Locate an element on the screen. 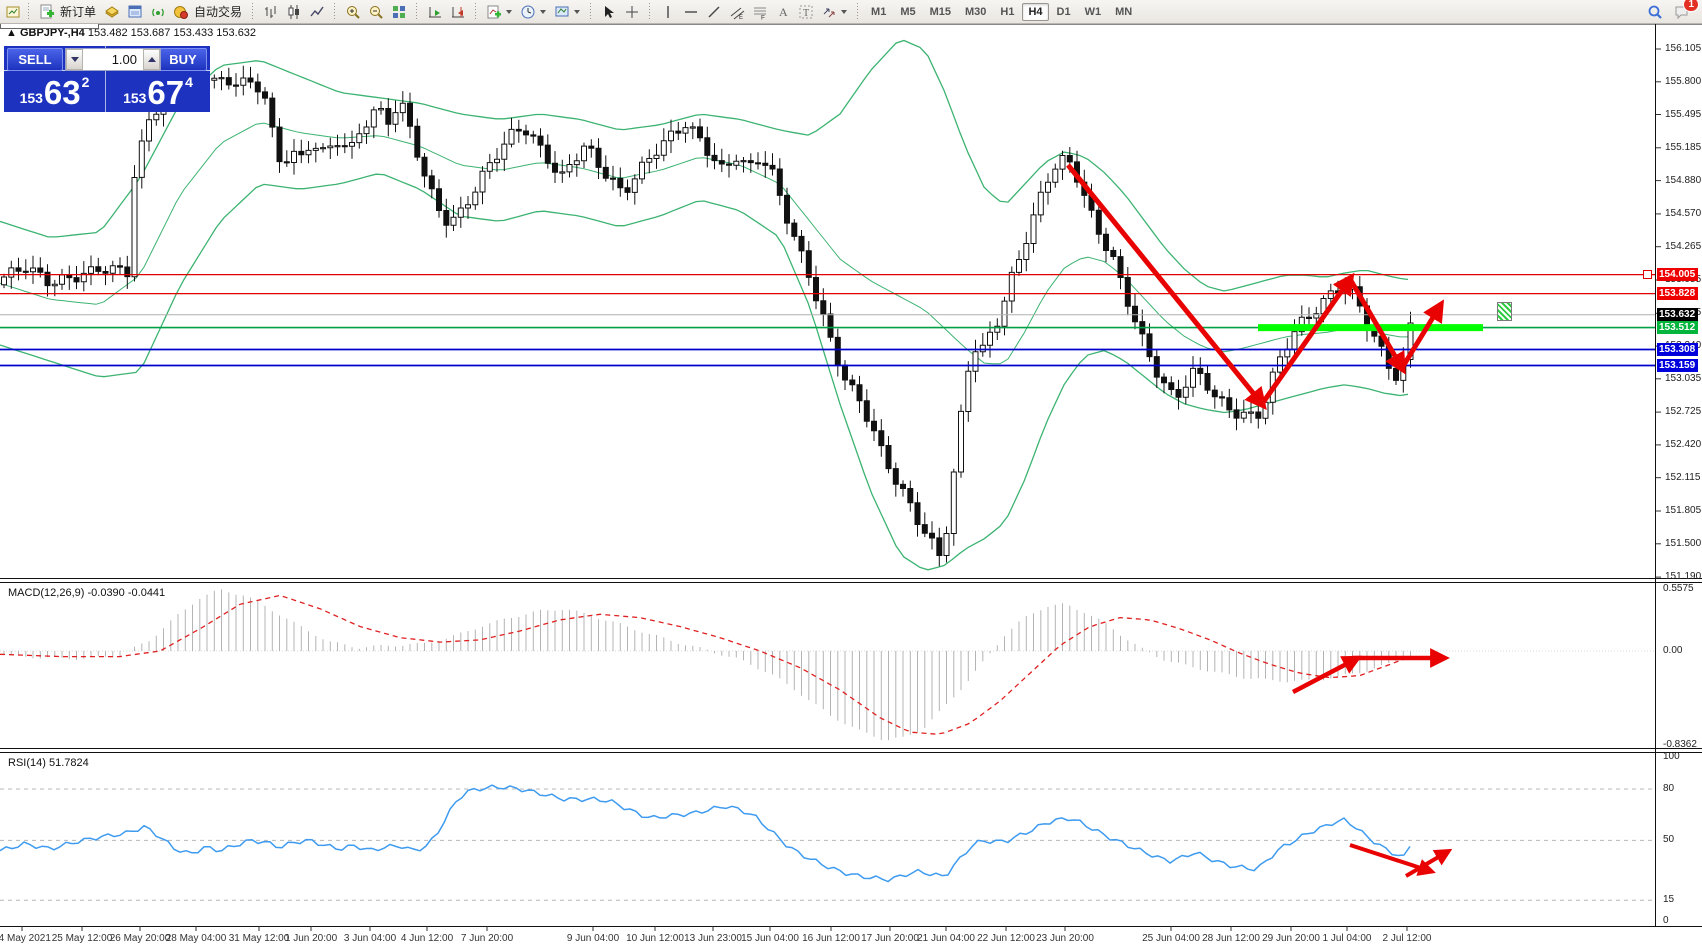  arrows-dropdown-caret is located at coordinates (844, 11).